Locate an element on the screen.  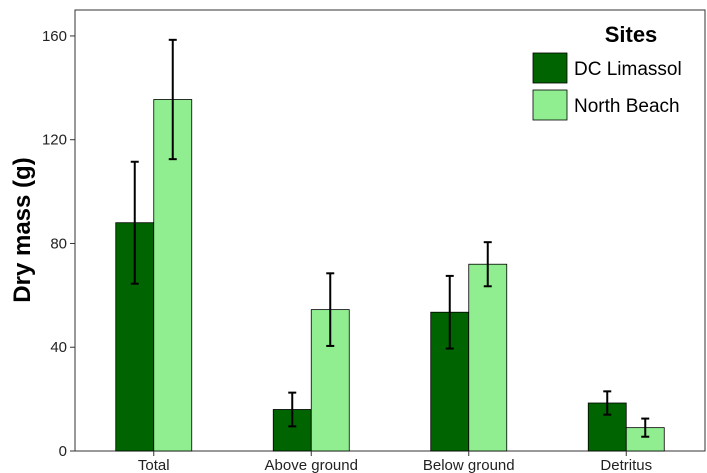
y-tick-label: 120 is located at coordinates (54, 140).